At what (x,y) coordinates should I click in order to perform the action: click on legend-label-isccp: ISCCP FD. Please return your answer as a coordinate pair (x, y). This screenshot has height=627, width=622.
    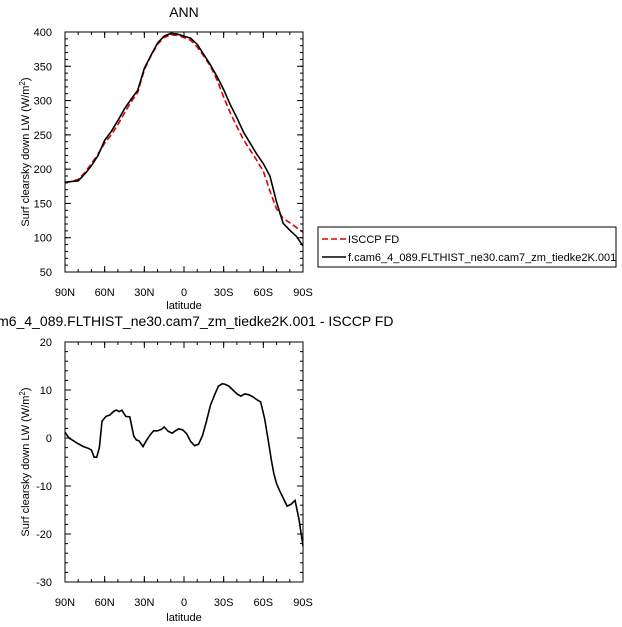
    Looking at the image, I should click on (373, 240).